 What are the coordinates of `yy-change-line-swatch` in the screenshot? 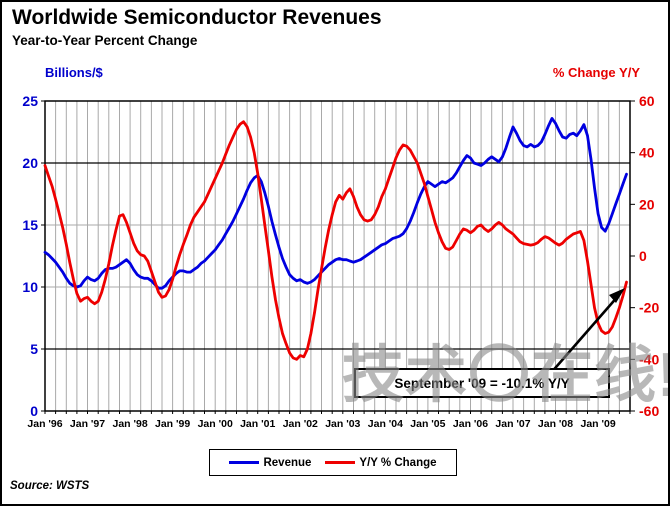 It's located at (340, 462).